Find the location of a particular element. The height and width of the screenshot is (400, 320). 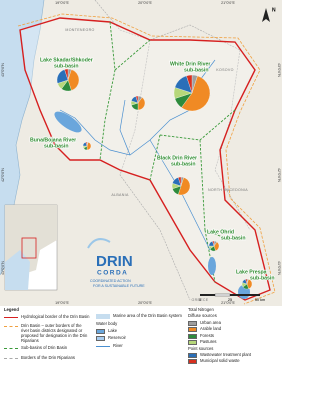

legend-item: Hydrological border of the Drin Basin is located at coordinates (47, 317).